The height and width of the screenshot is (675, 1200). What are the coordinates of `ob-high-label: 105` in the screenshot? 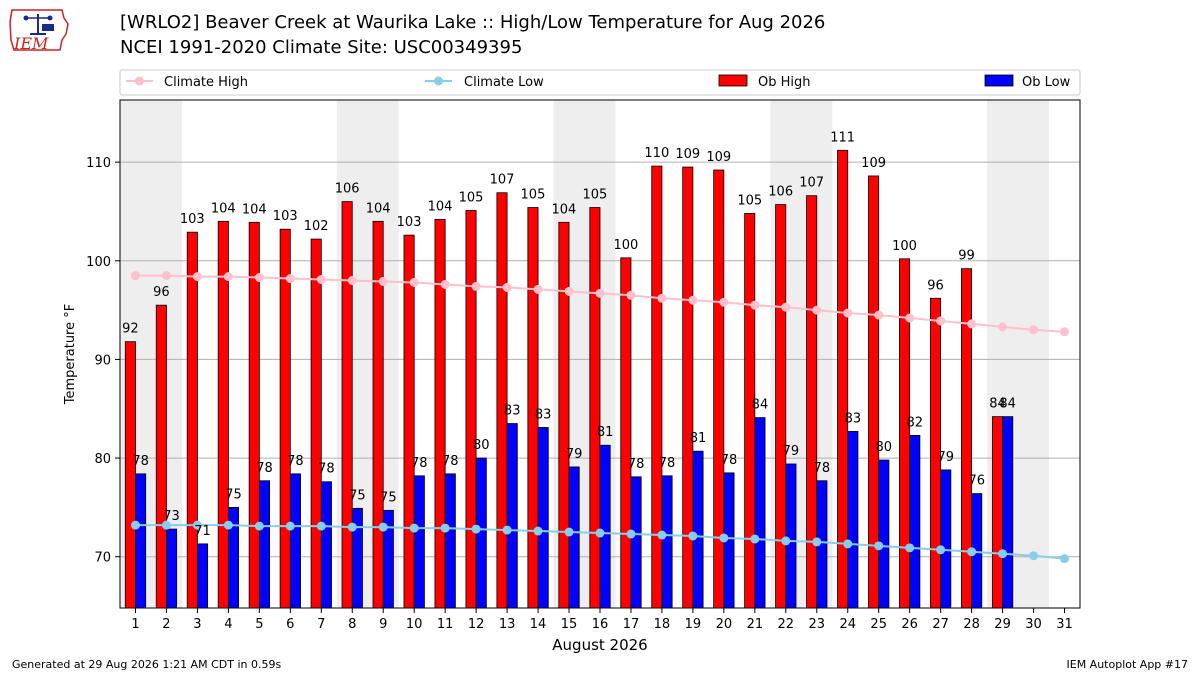 It's located at (471, 197).